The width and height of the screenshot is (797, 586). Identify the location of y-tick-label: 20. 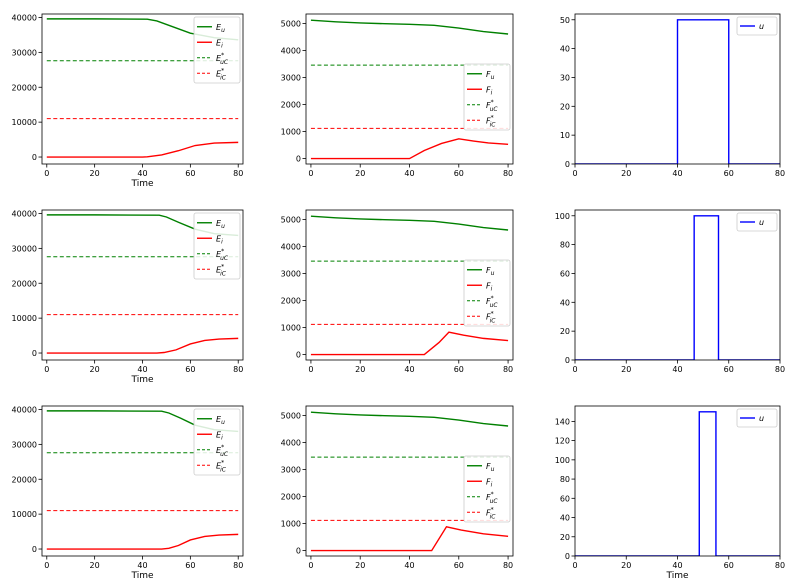
(565, 537).